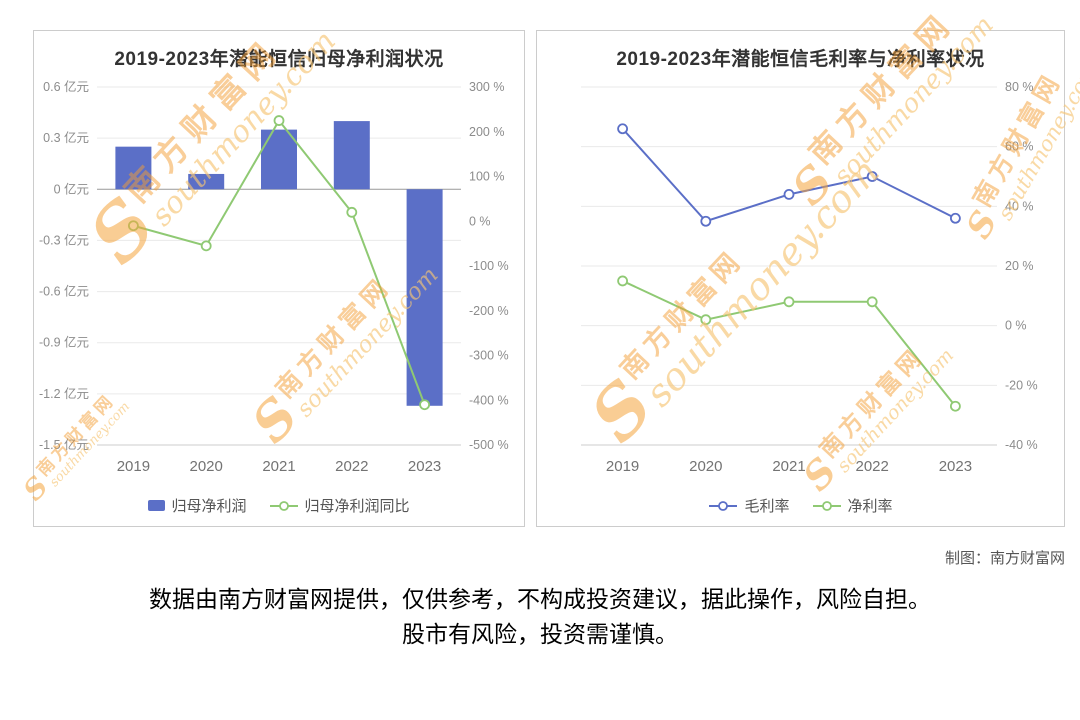 The width and height of the screenshot is (1080, 720). I want to click on bar-legend-mark, so click(157, 505).